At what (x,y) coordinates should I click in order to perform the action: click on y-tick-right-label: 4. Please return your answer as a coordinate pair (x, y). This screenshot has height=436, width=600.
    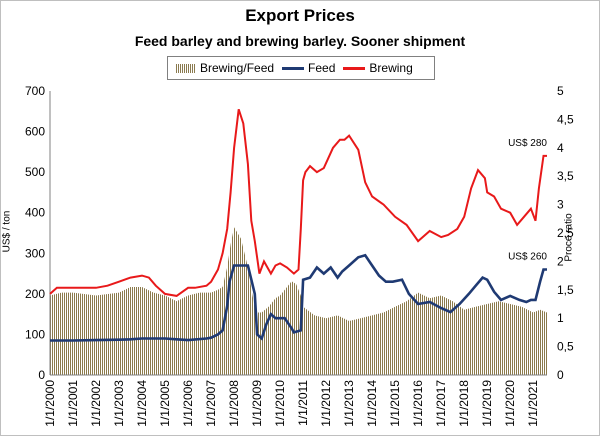
    Looking at the image, I should click on (560, 148).